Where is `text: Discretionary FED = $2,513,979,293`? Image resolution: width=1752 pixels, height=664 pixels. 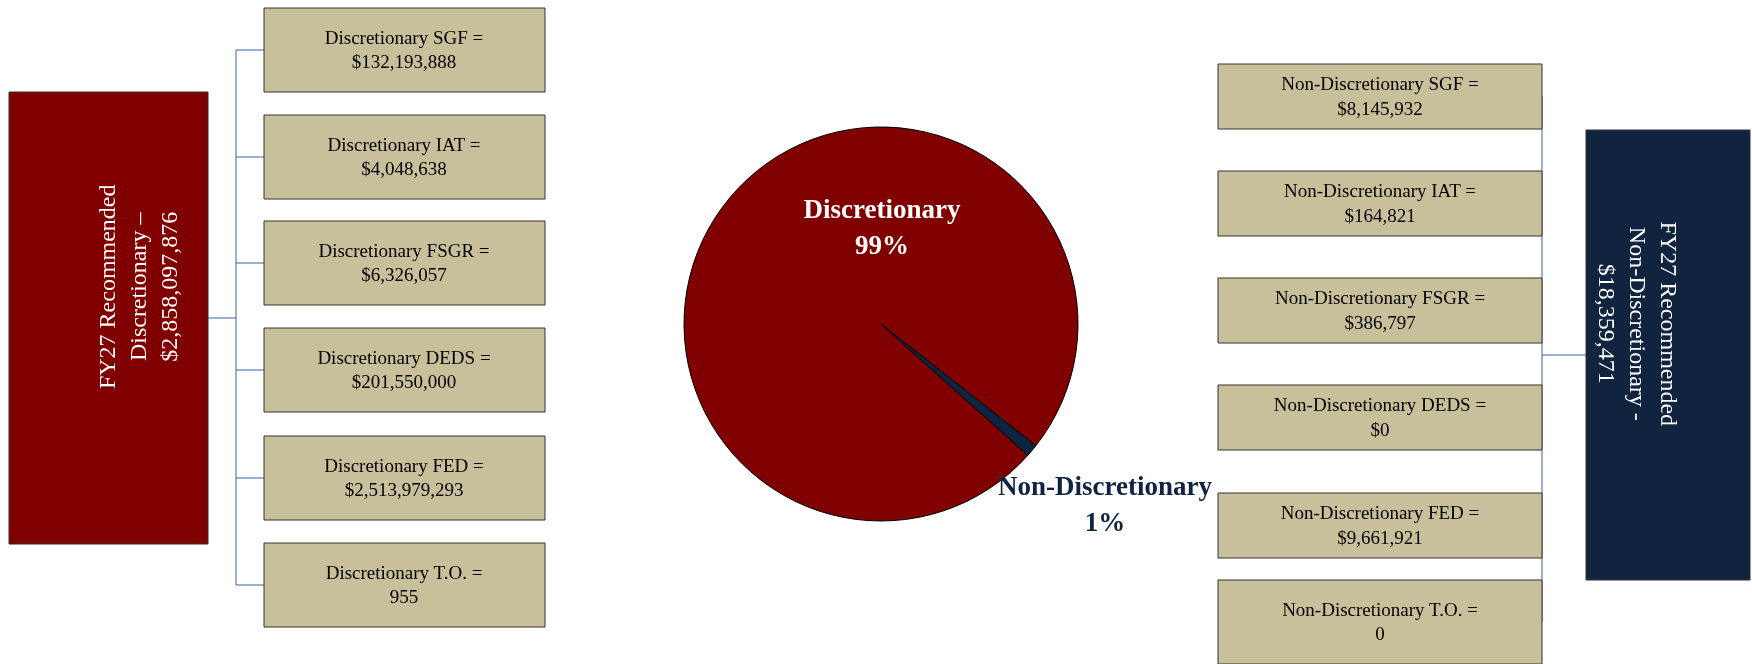
text: Discretionary FED = $2,513,979,293 is located at coordinates (404, 477).